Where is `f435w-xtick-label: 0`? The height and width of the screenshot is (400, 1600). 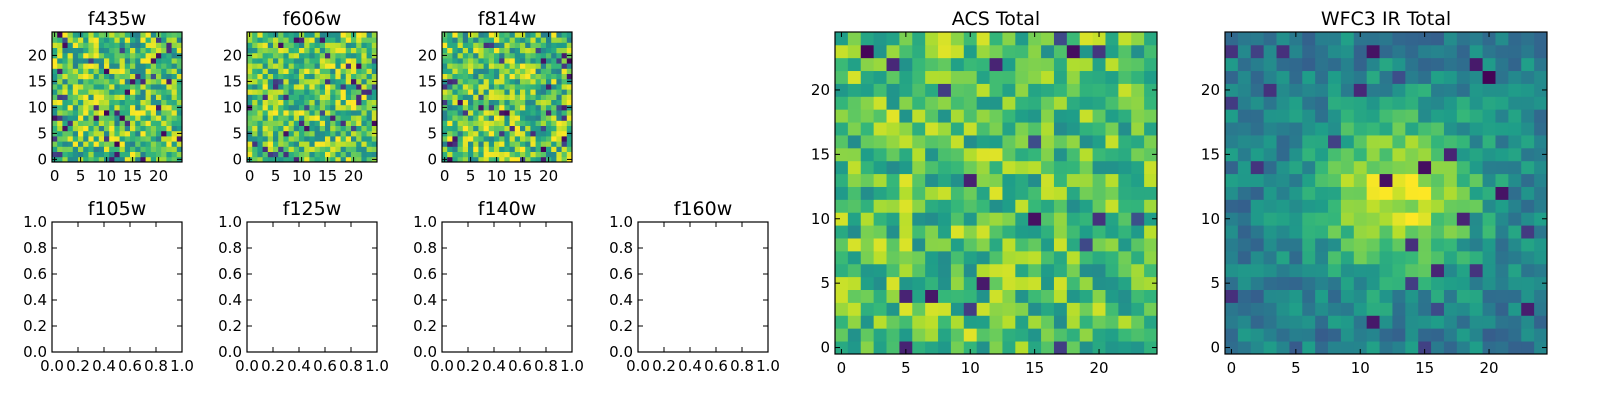 f435w-xtick-label: 0 is located at coordinates (55, 176).